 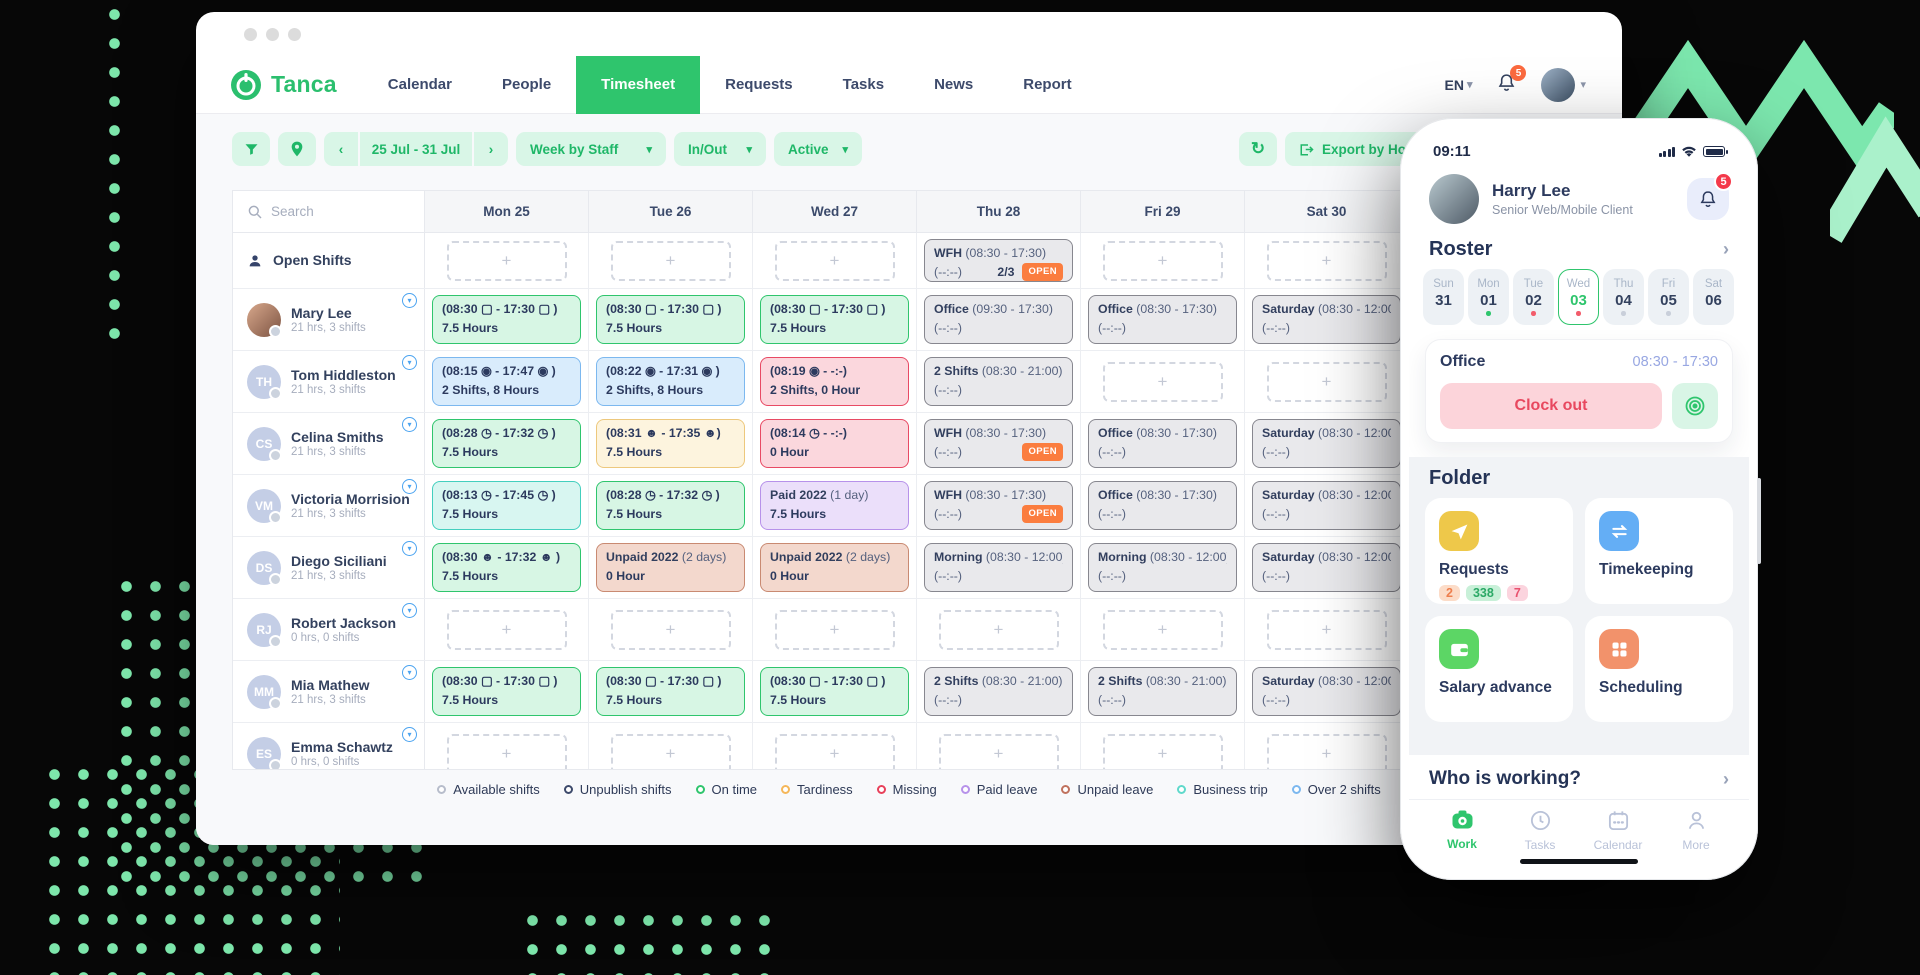 I want to click on week-day-sat: Sat 06, so click(x=1713, y=297).